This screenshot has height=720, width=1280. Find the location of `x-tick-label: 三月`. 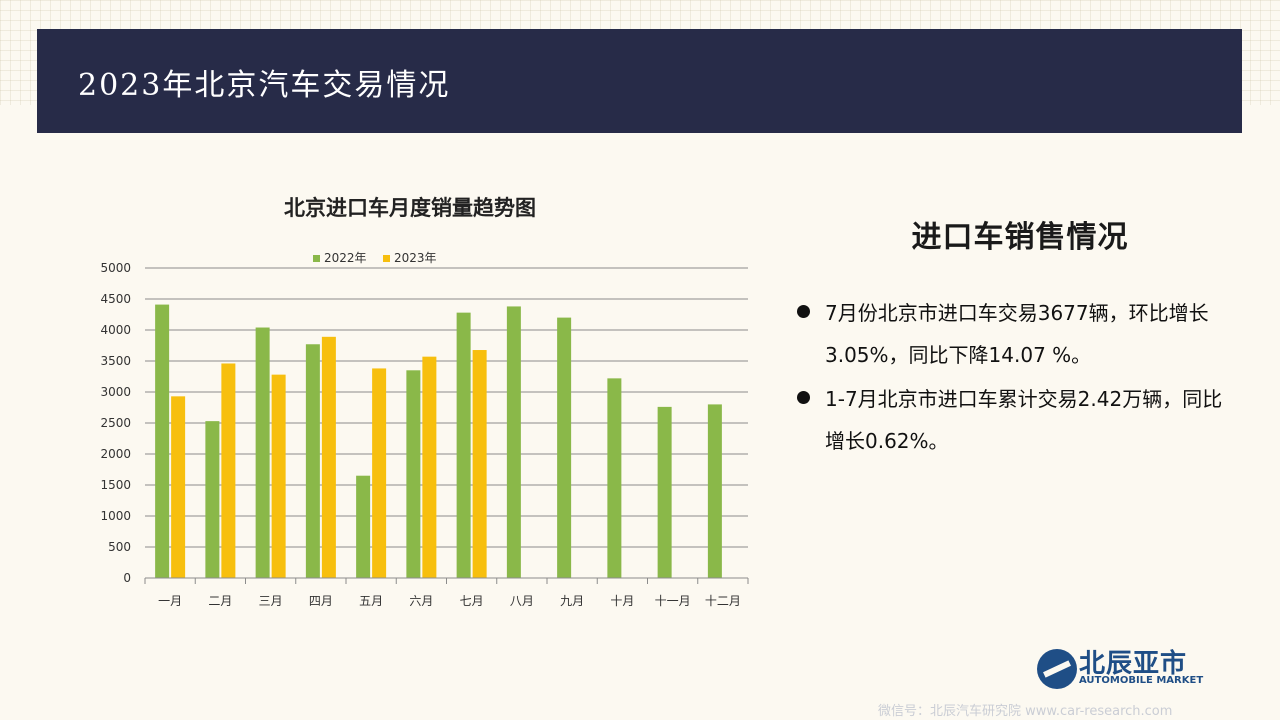

x-tick-label: 三月 is located at coordinates (271, 601).